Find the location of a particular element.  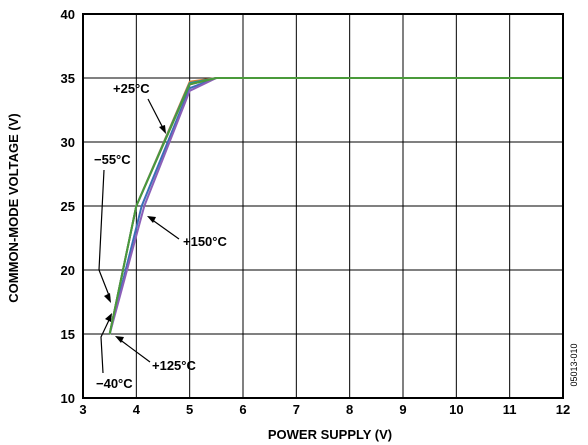

x-tick-labels: 3 4 5 6 7 8 9 10 11 12 is located at coordinates (324, 409).